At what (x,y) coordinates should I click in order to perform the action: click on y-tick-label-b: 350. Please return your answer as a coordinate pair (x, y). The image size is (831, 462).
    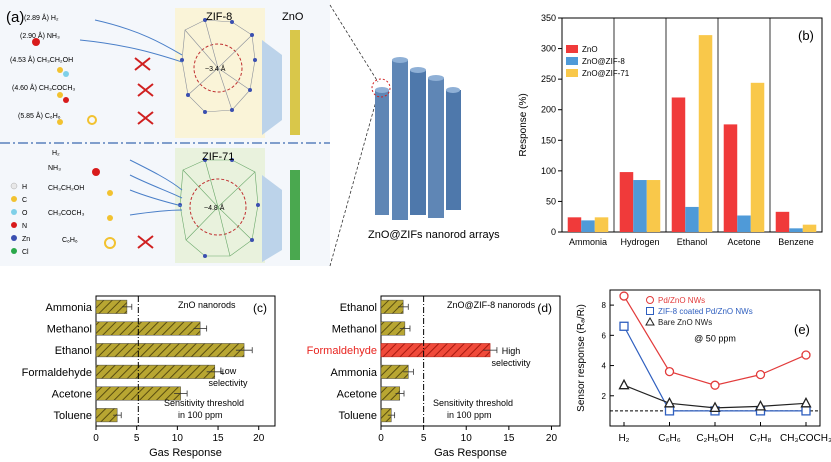
    Looking at the image, I should click on (548, 18).